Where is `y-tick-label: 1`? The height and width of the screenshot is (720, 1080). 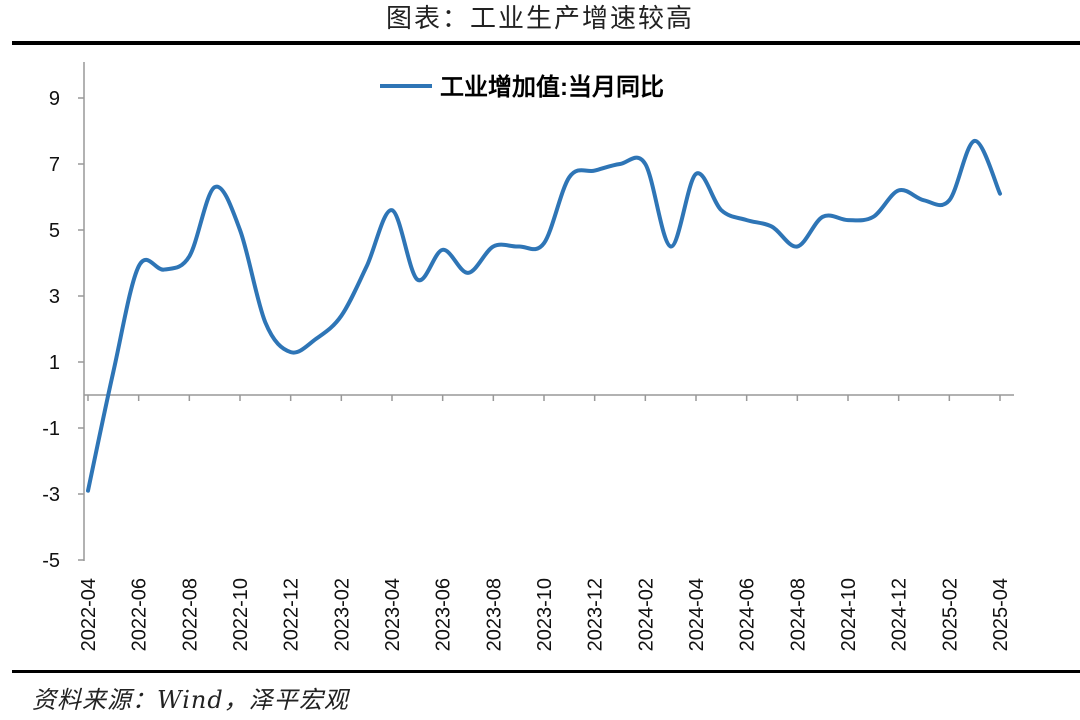
y-tick-label: 1 is located at coordinates (54, 363).